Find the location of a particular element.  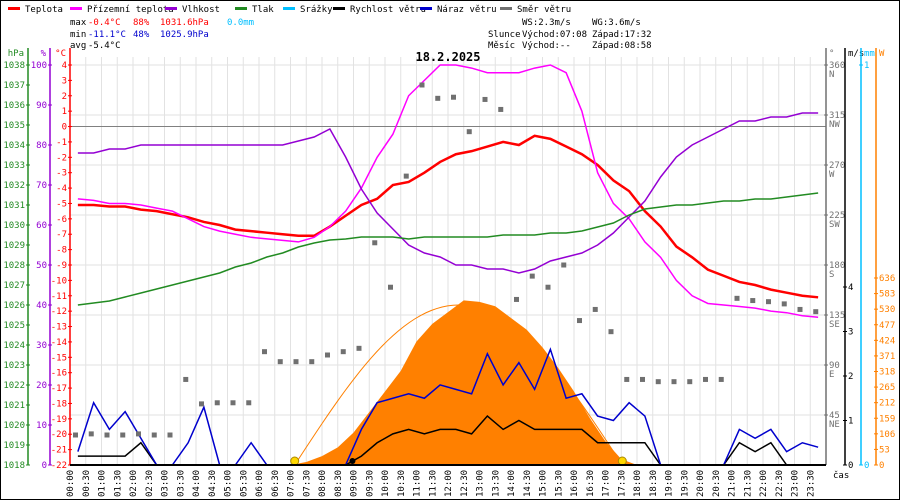

axis-tick-label: -19 is located at coordinates (59, 420).